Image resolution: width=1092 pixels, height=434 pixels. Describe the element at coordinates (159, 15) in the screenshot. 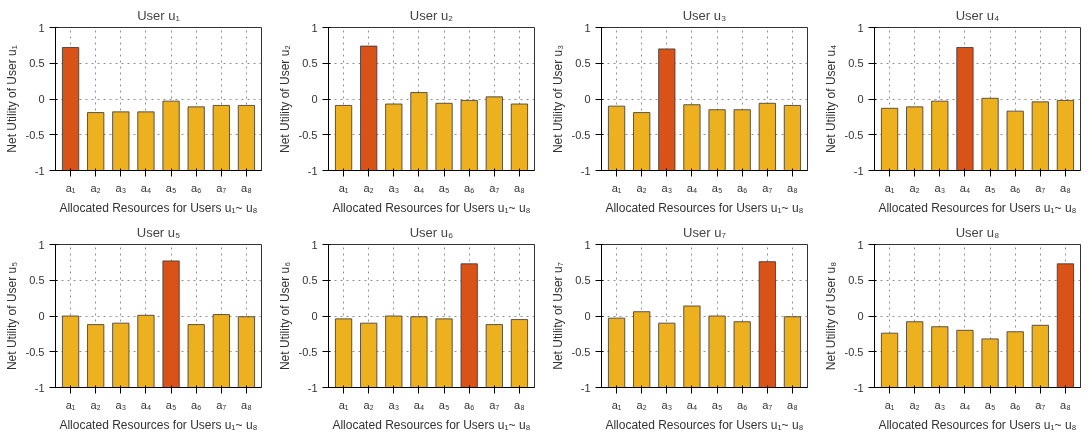

I see `chart-title: User u₁` at that location.